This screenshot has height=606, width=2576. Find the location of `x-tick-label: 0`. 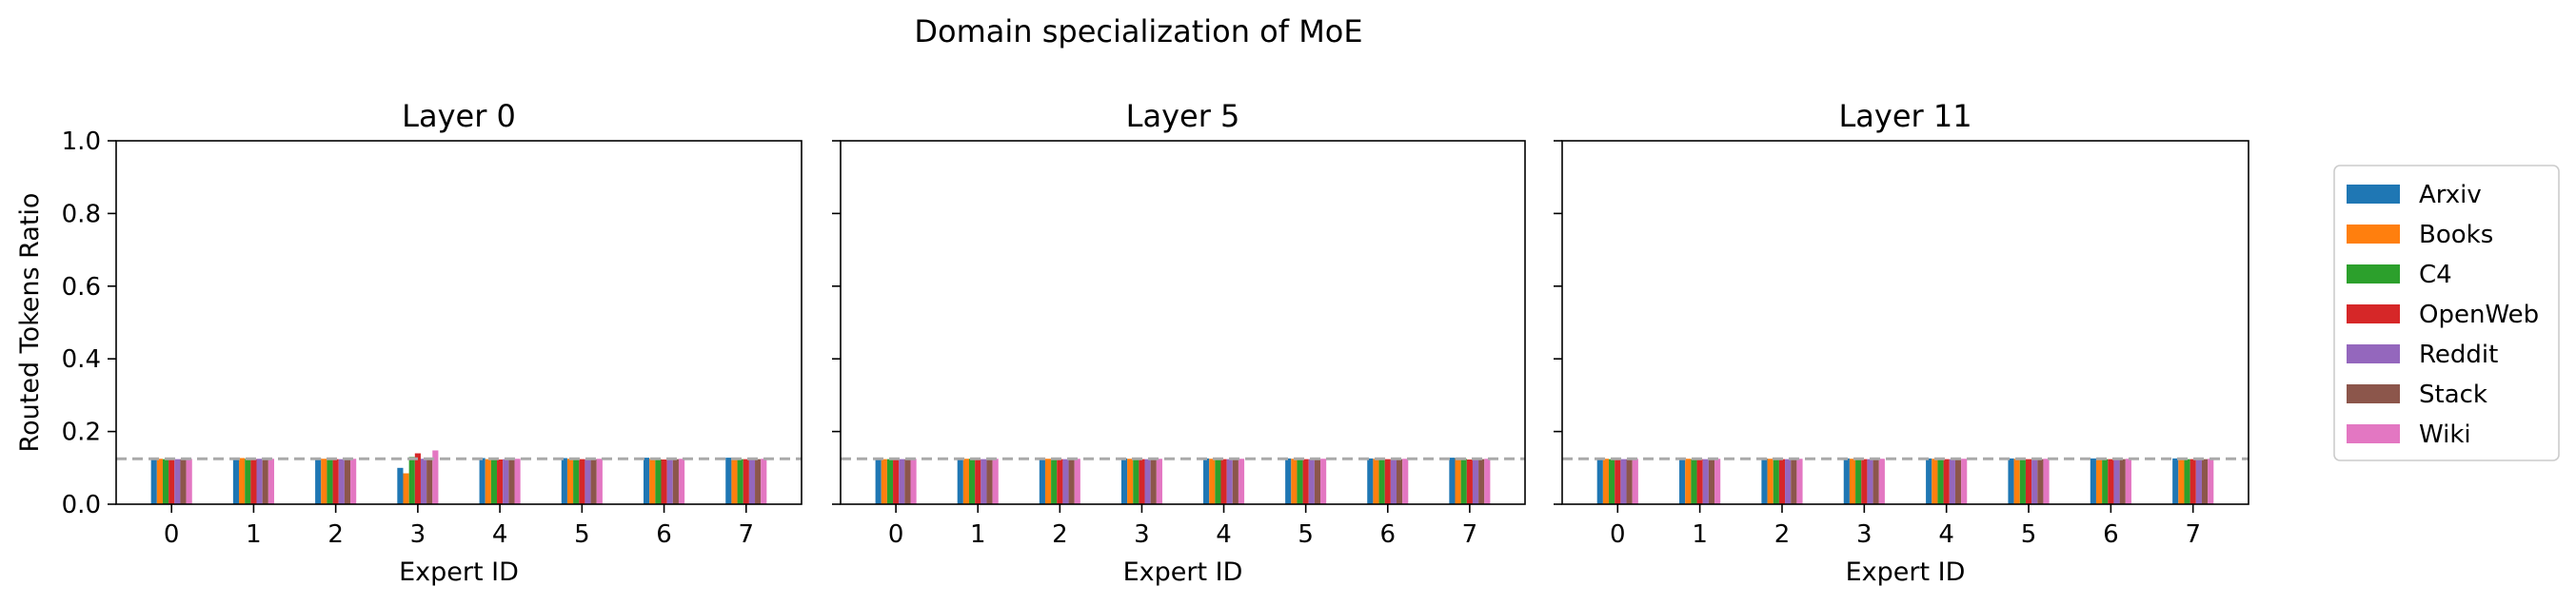

x-tick-label: 0 is located at coordinates (172, 534).